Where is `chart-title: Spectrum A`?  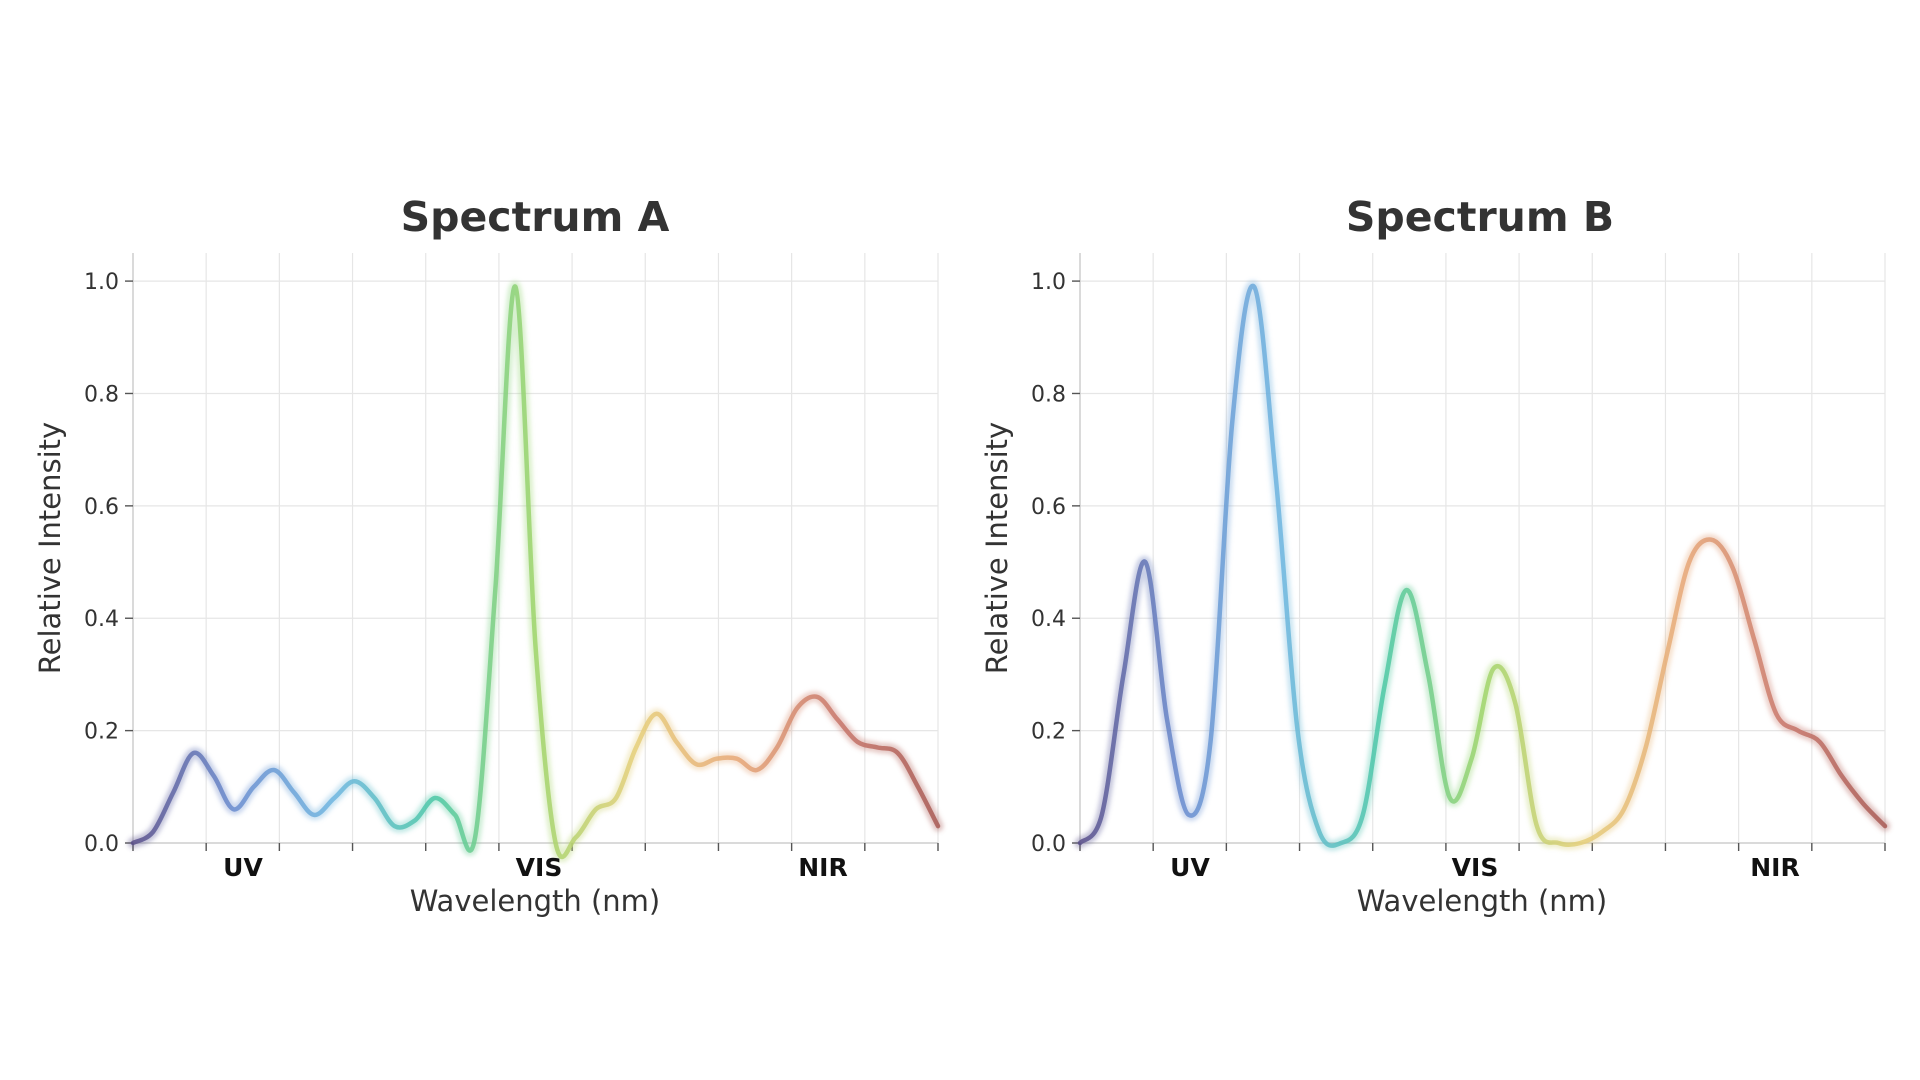
chart-title: Spectrum A is located at coordinates (535, 217).